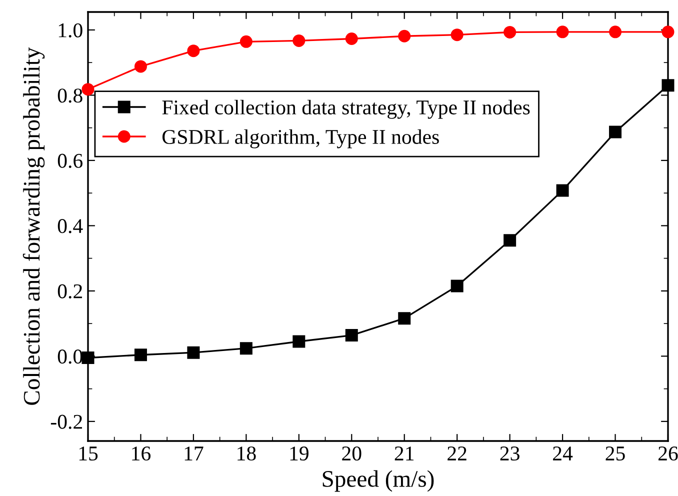 This screenshot has height=496, width=678. I want to click on legend-label: GSDRL algorithm, Type II nodes, so click(300, 138).